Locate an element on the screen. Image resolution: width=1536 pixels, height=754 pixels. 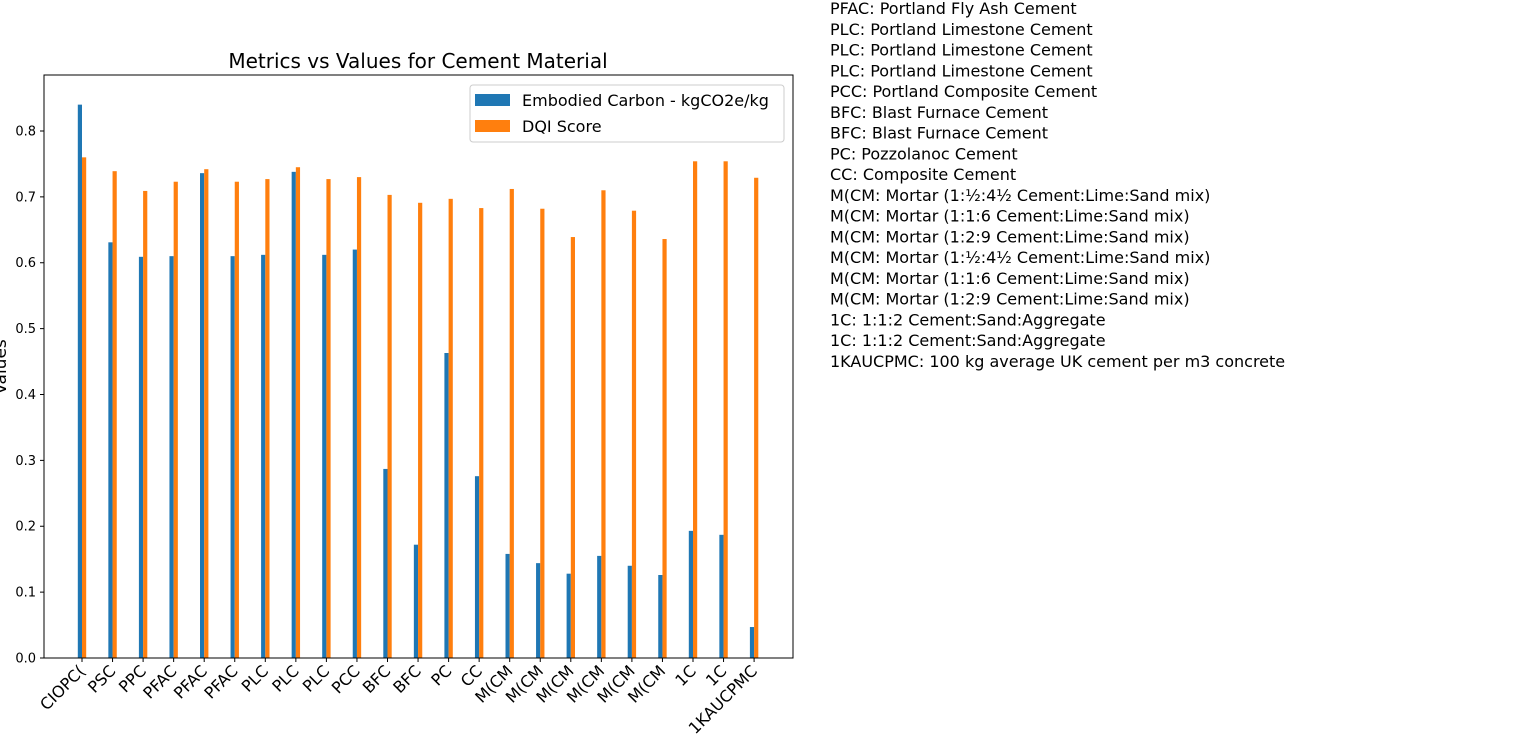
y-tick-label: 0.3 is located at coordinates (25, 461).